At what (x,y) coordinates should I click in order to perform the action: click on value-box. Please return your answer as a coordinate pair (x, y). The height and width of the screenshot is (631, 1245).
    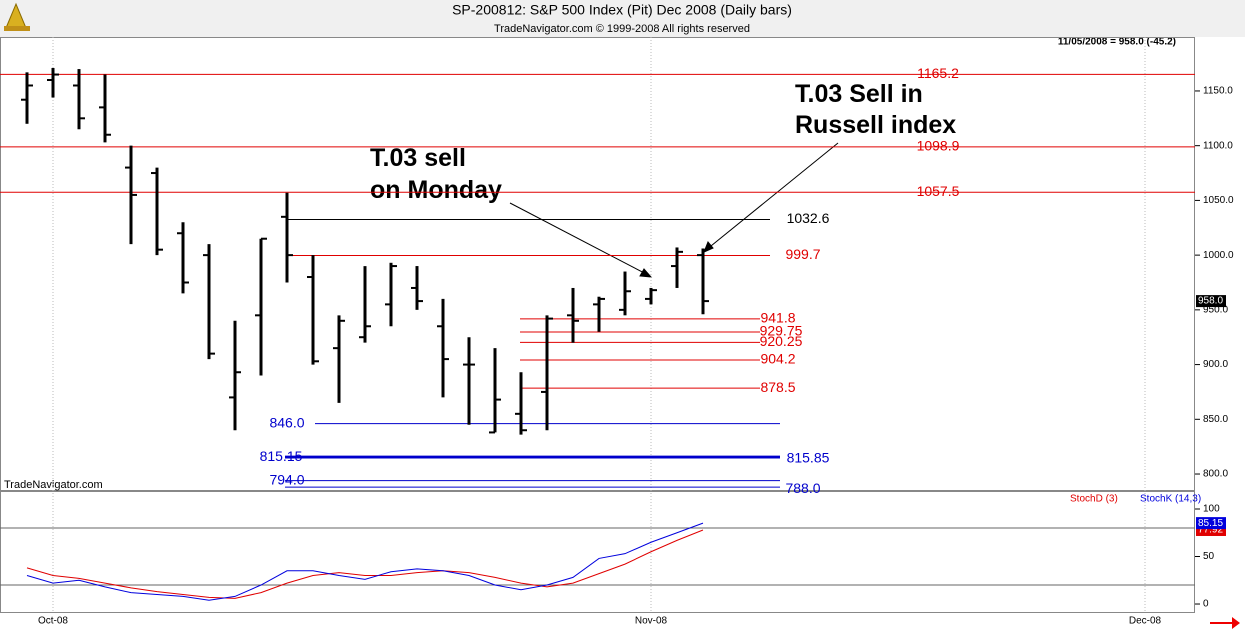
    Looking at the image, I should click on (1211, 523).